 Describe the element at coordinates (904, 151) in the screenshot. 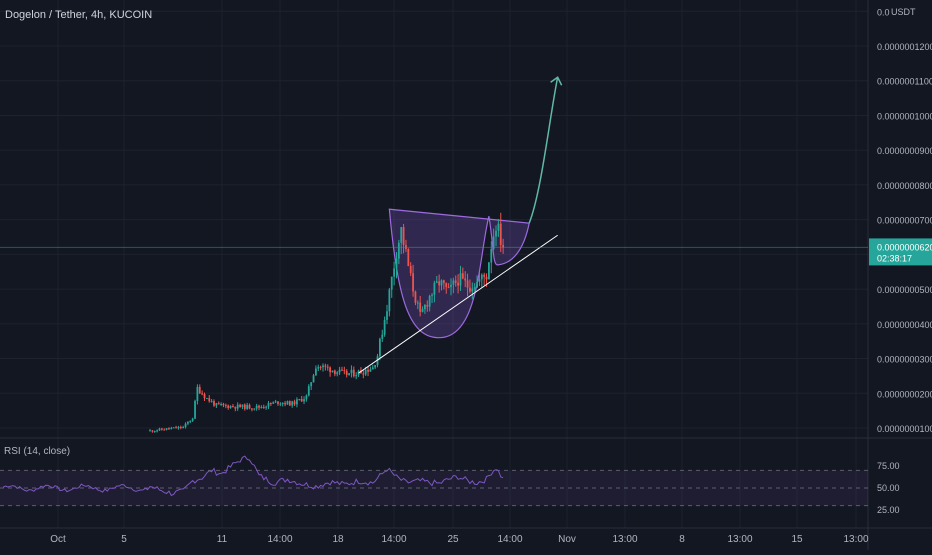

I see `price-tick-label: 0.0000000900` at that location.